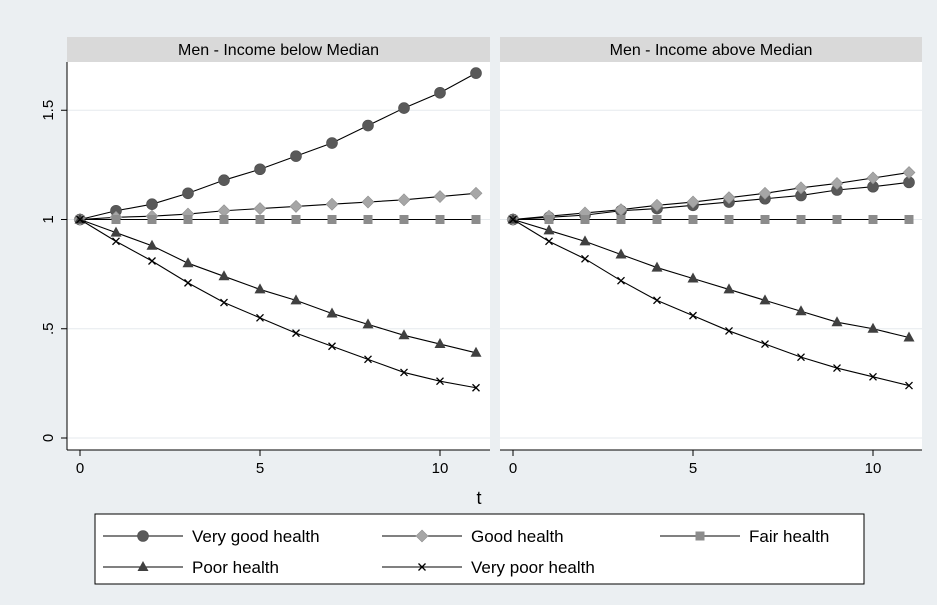 The width and height of the screenshot is (937, 605). I want to click on legend-item-very-good-health: Very good health, so click(211, 536).